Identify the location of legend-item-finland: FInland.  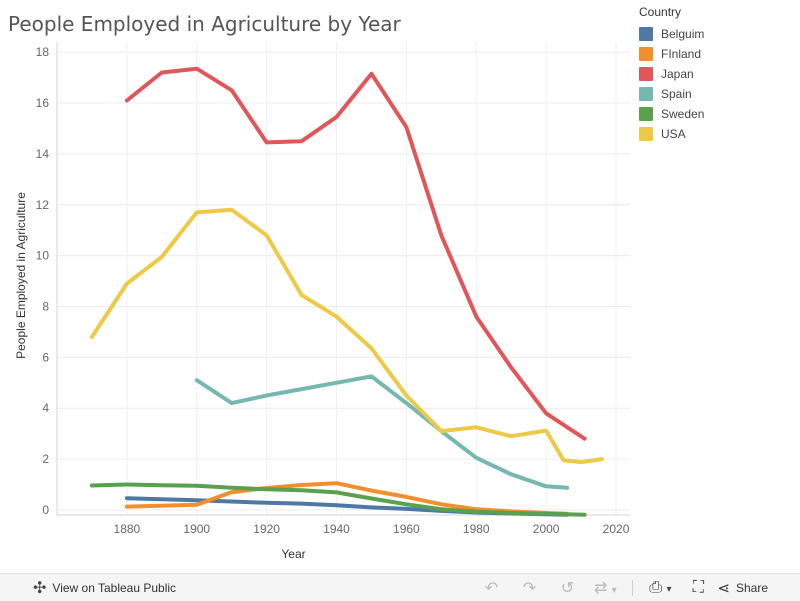
(671, 54).